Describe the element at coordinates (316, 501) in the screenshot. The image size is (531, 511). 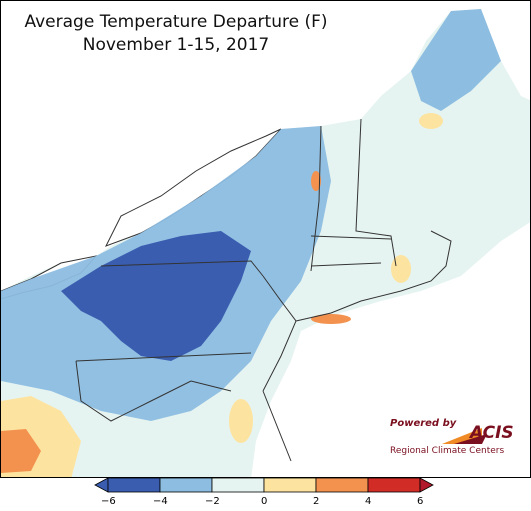
I see `legend-tick-label: 2` at that location.